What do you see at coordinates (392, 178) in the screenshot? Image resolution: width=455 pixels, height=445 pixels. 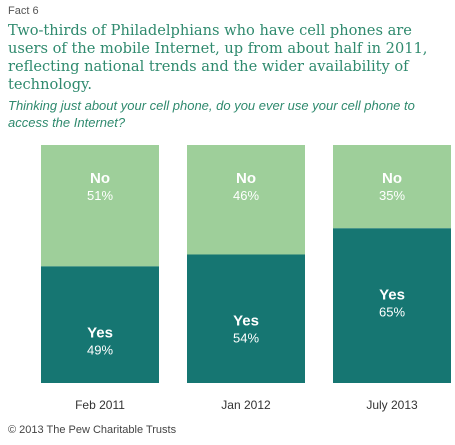 I see `series-label-no-3: No` at bounding box center [392, 178].